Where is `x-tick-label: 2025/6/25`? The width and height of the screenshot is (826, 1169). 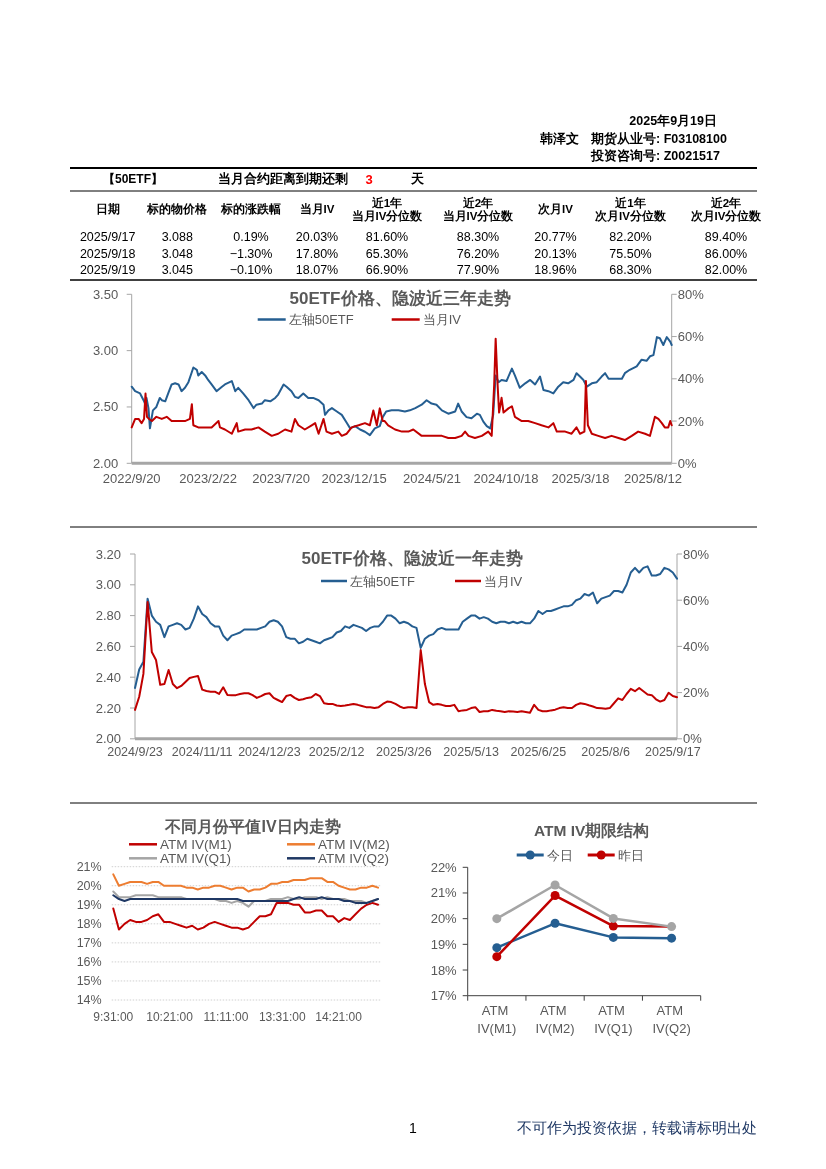
x-tick-label: 2025/6/25 is located at coordinates (538, 752).